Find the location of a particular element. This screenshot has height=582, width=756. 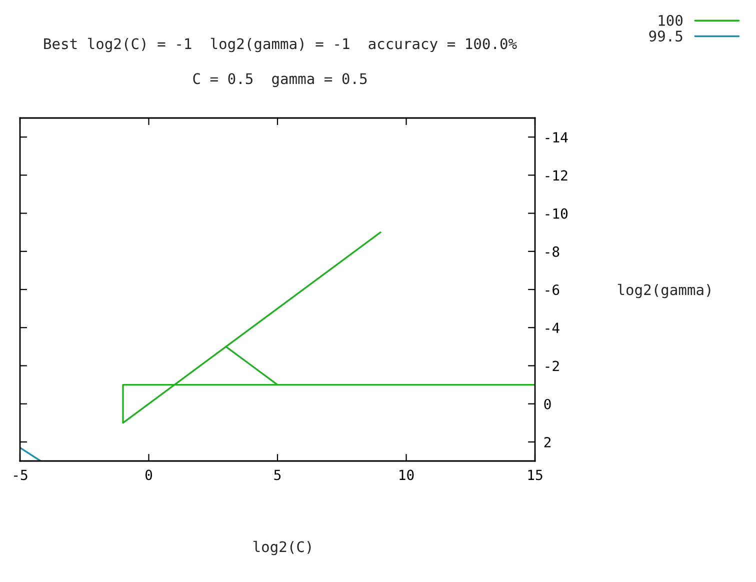

y-tick-label: 0 is located at coordinates (547, 404).